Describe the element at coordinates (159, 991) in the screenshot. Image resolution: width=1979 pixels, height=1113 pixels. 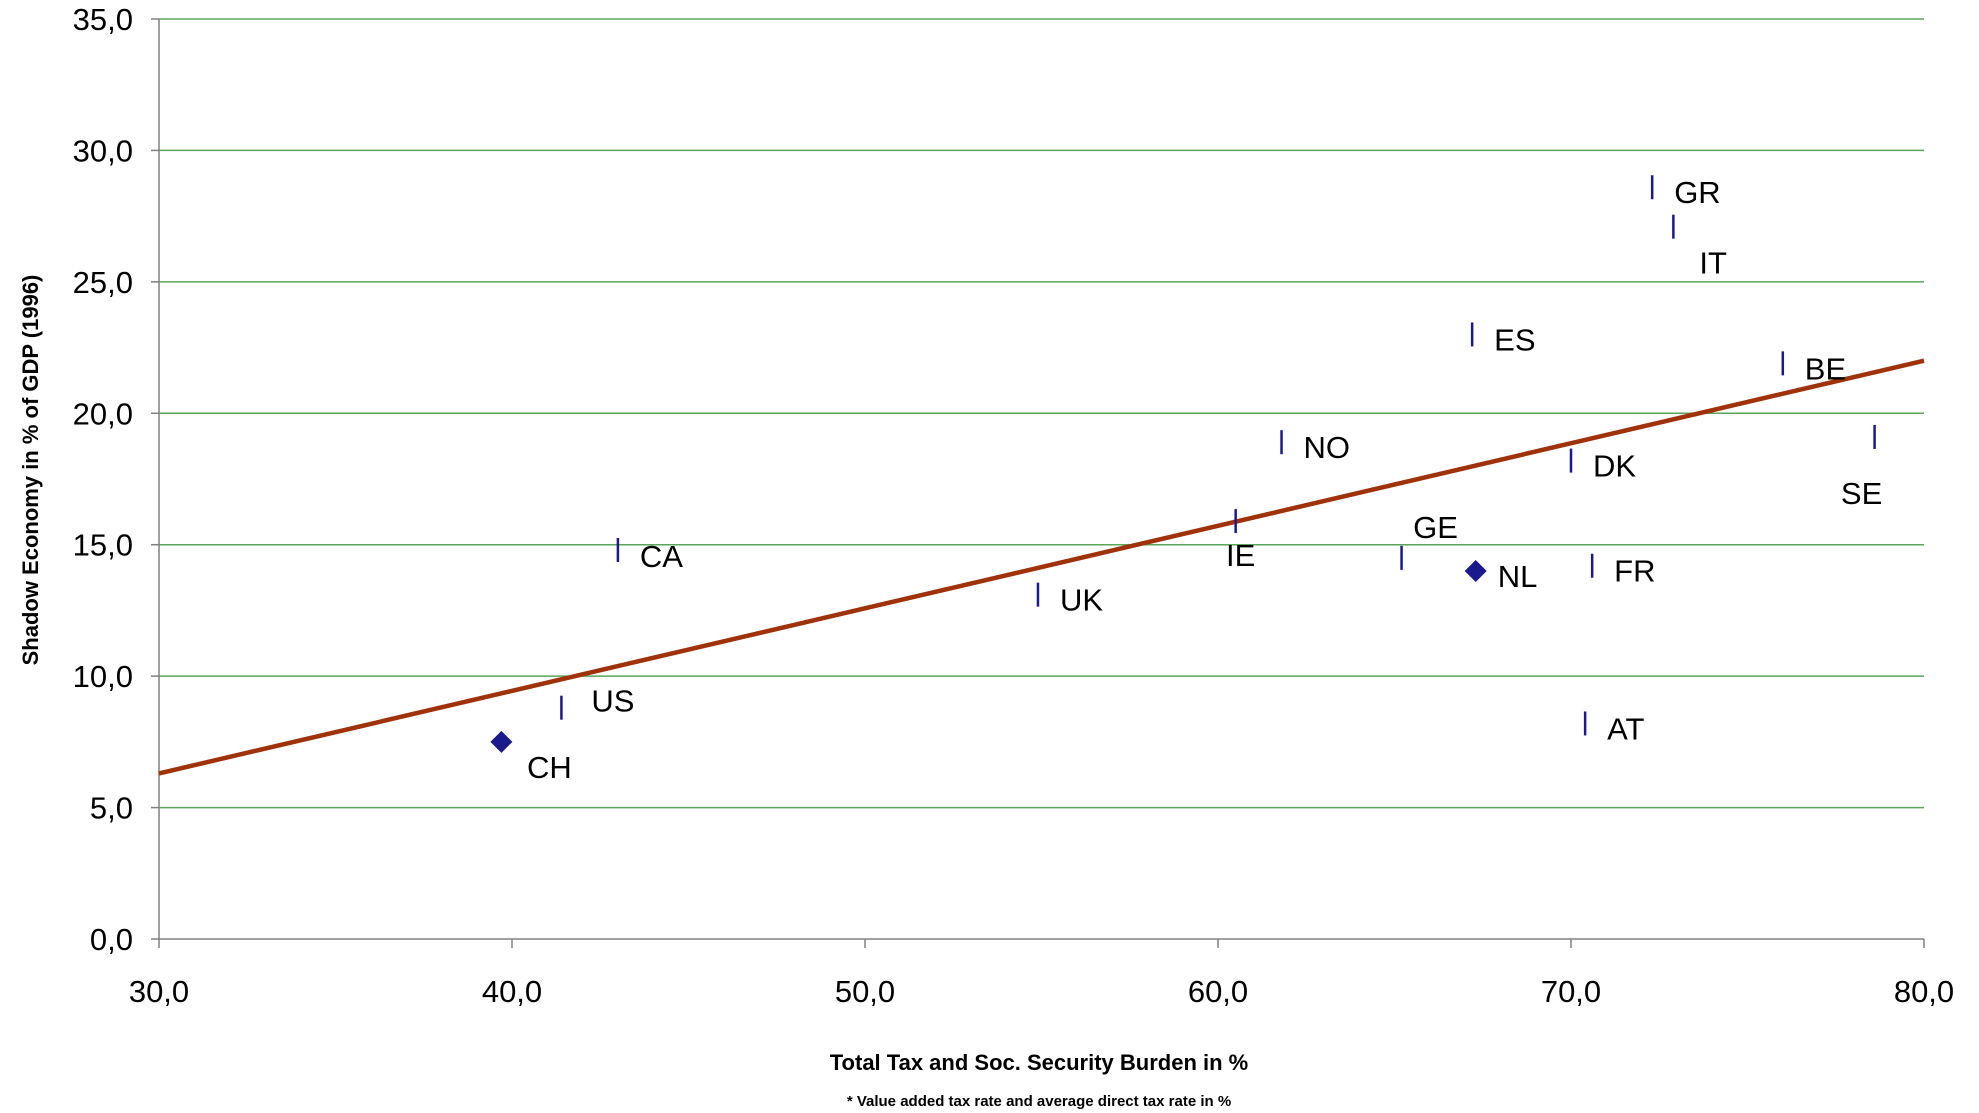
I see `x-tick-label: 30,0` at that location.